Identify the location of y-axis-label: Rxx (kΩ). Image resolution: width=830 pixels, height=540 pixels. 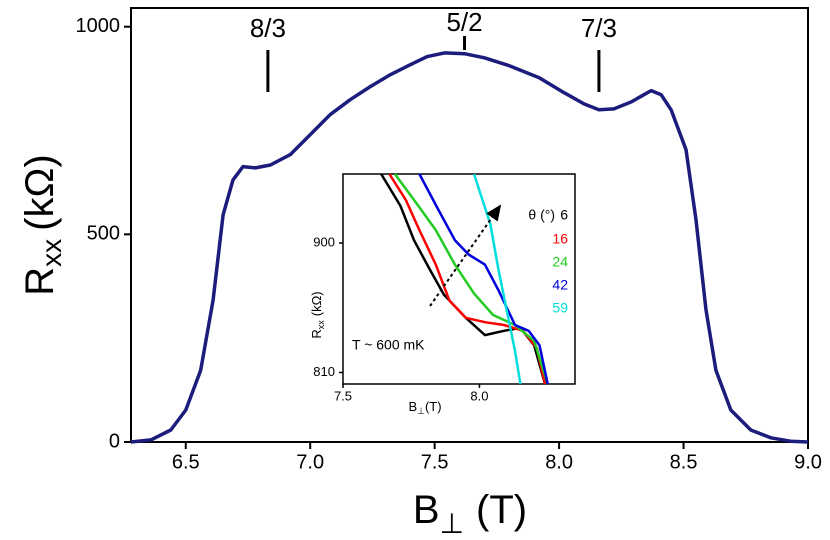
(43, 224).